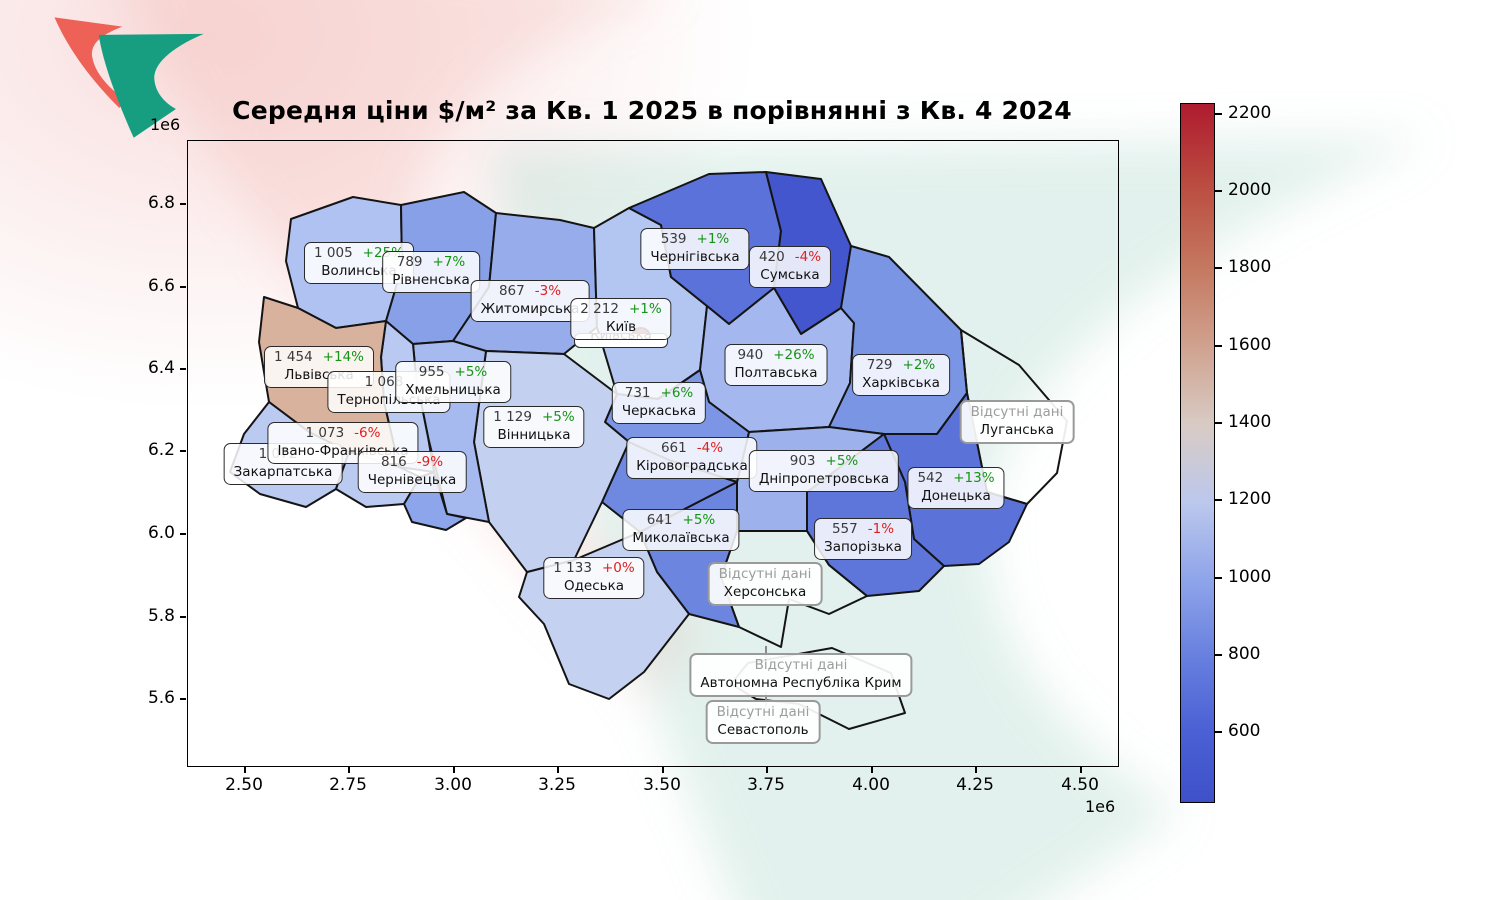 This screenshot has width=1500, height=900. Describe the element at coordinates (1017, 422) in the screenshot. I see `label-luhanska: Відсутні дані Луганська` at that location.